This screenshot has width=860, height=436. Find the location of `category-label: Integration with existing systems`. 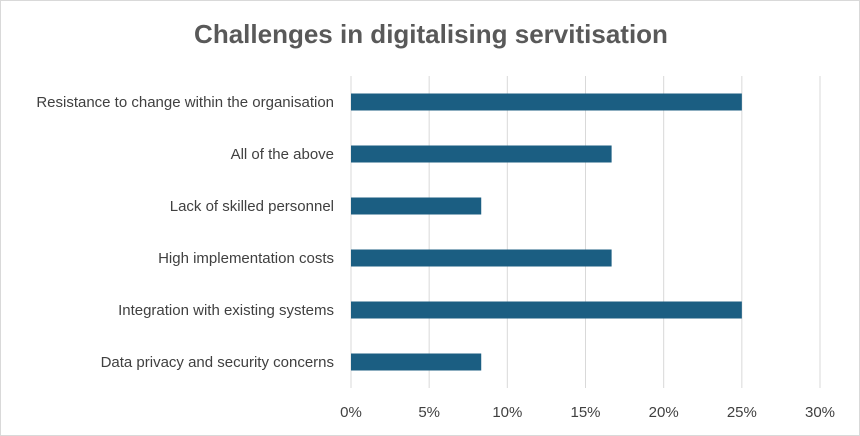

category-label: Integration with existing systems is located at coordinates (226, 310).